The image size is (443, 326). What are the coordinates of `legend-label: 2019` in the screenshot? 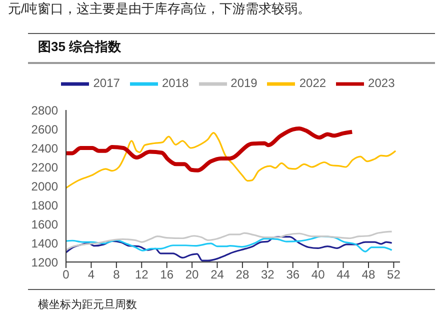 It's located at (244, 83).